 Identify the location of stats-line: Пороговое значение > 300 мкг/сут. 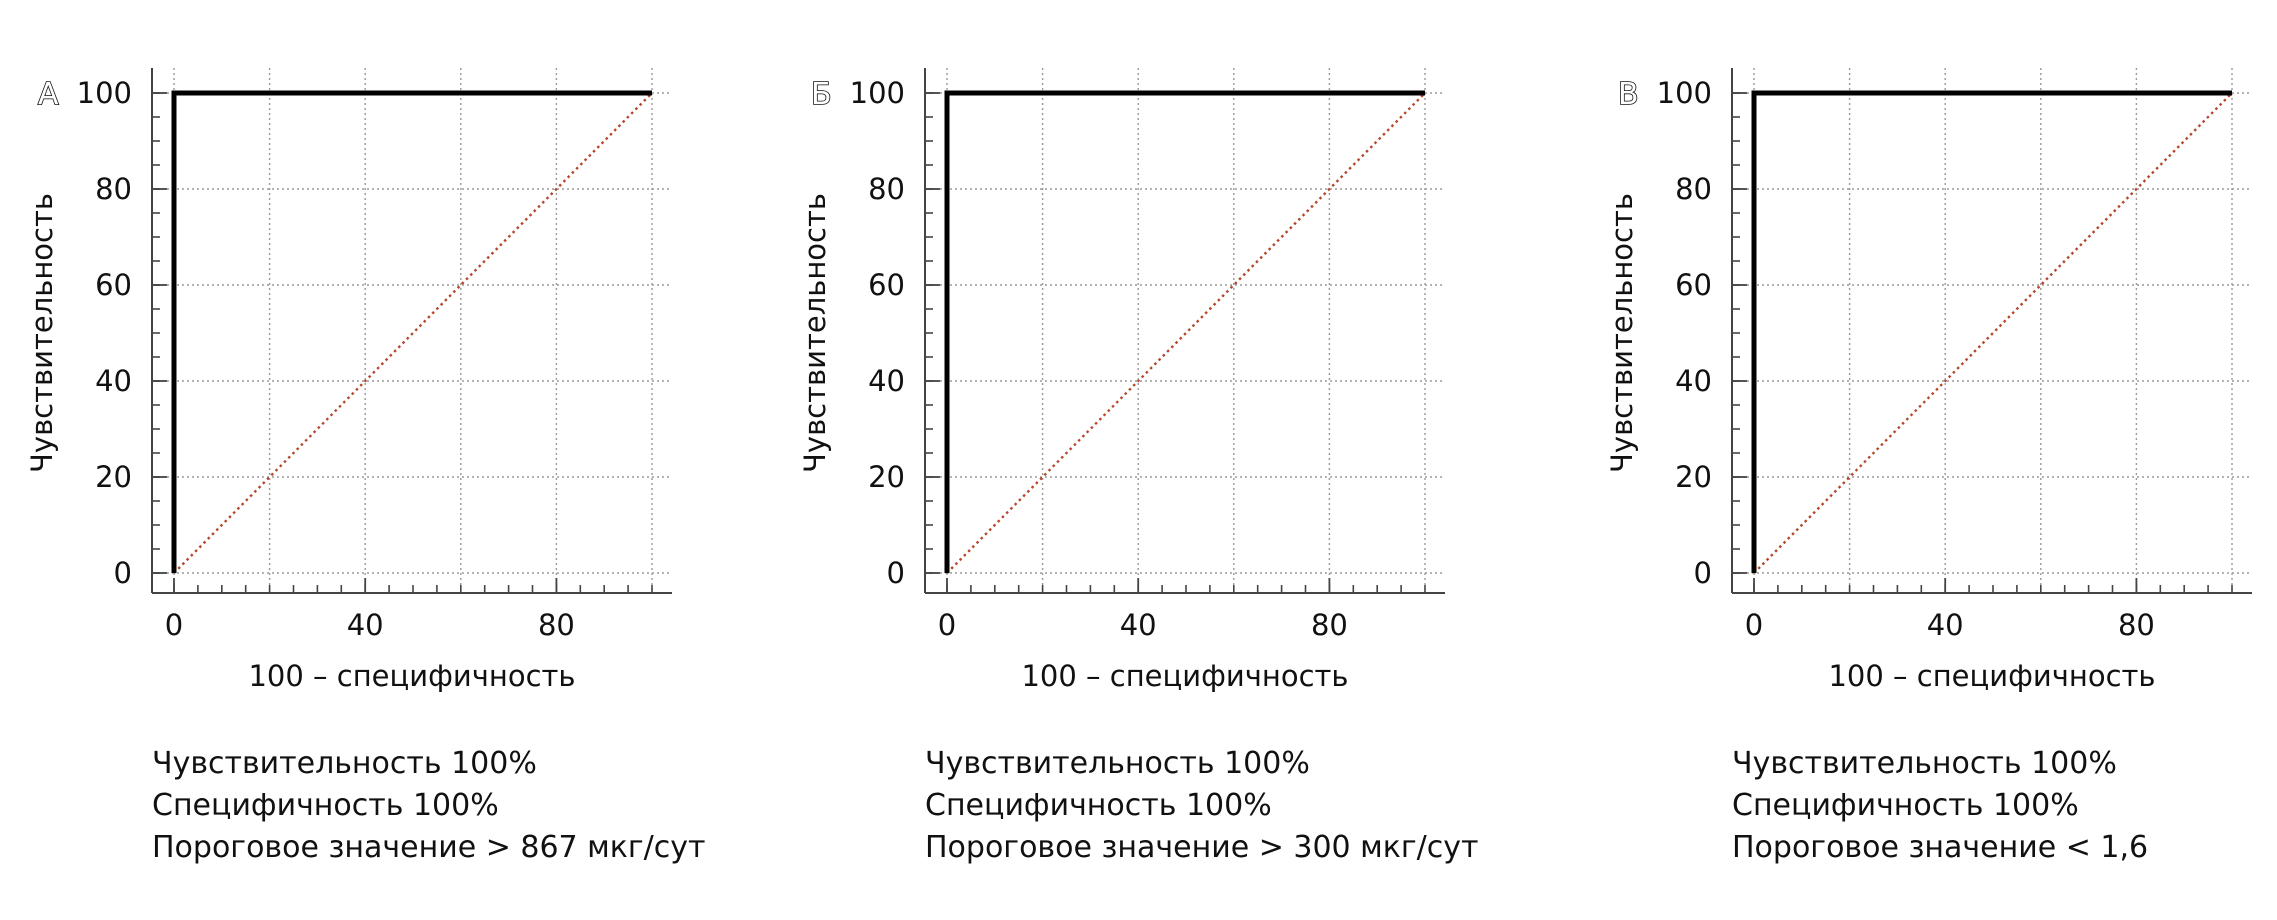
(1202, 847).